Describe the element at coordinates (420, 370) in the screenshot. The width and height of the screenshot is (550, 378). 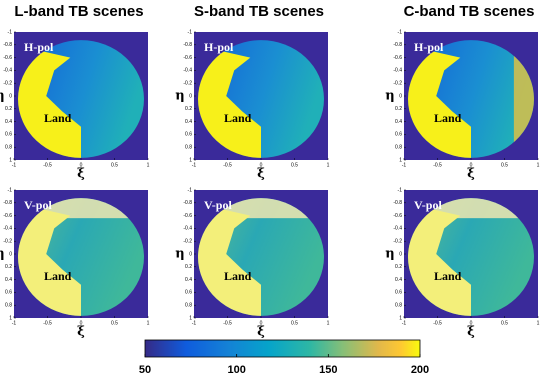
I see `colorbar-tick-label: 200` at that location.